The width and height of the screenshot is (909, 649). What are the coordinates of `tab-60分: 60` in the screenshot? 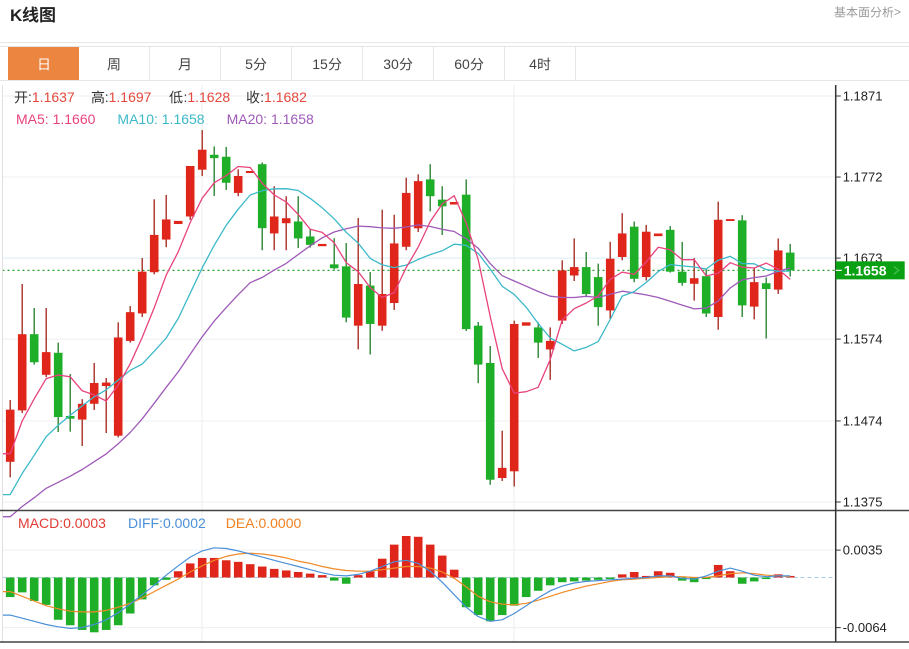 It's located at (469, 63).